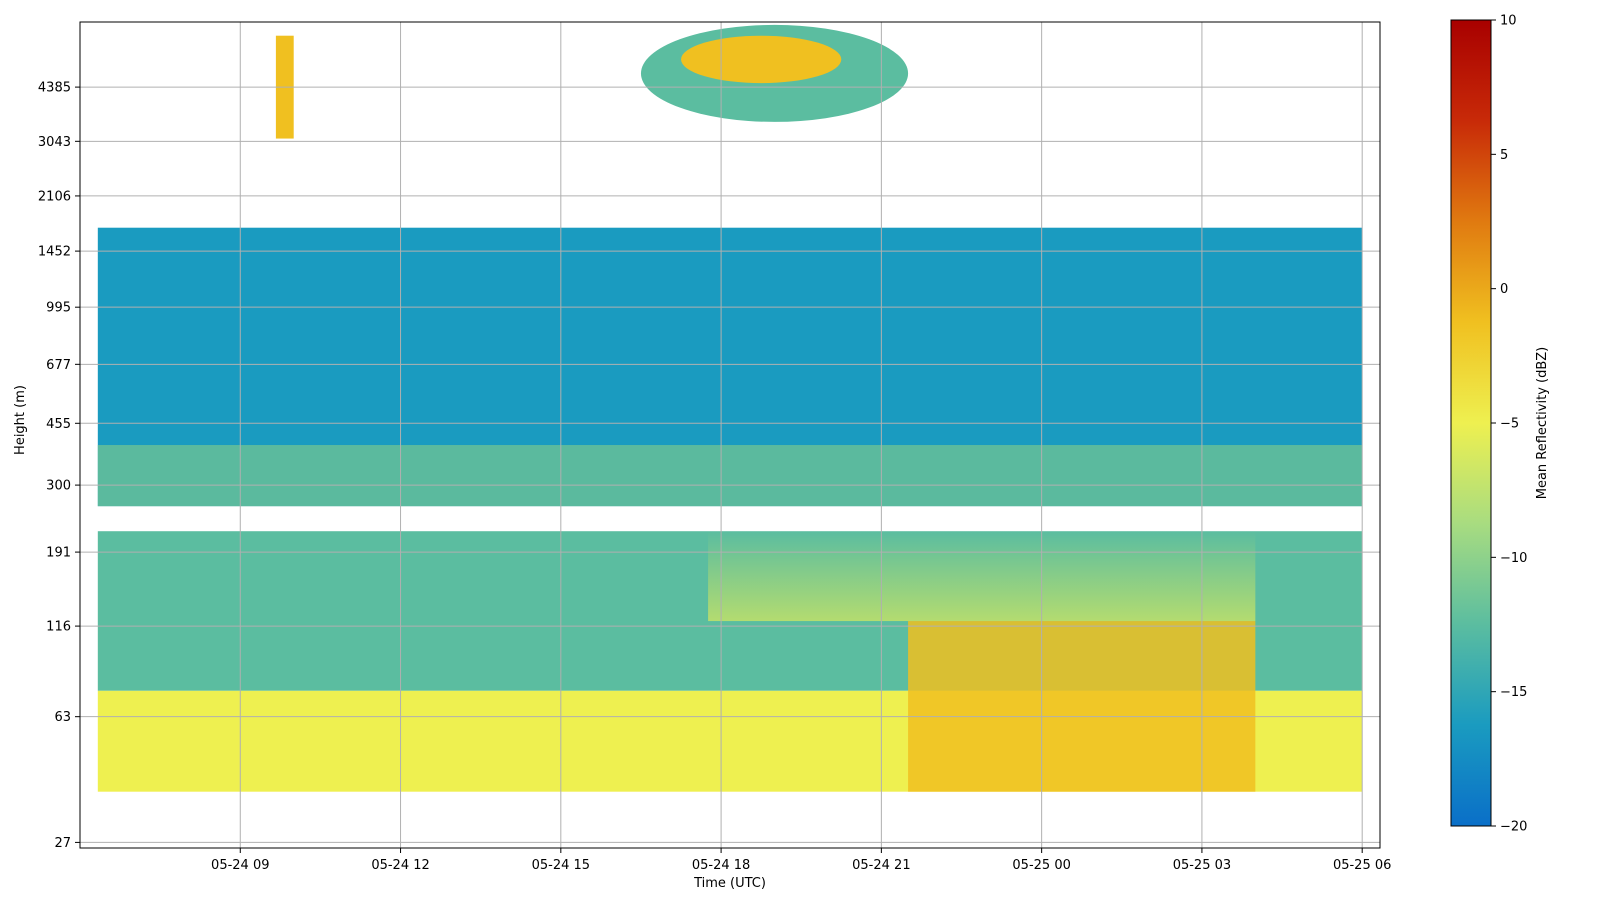  I want to click on y-tick-label: 455, so click(58, 424).